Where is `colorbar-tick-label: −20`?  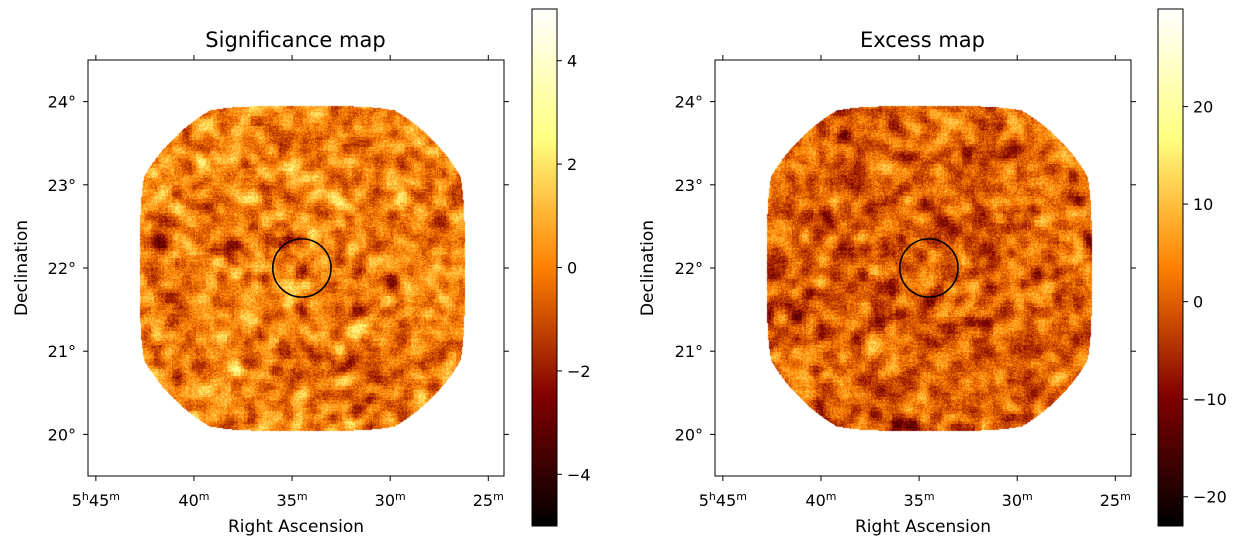 colorbar-tick-label: −20 is located at coordinates (1210, 497).